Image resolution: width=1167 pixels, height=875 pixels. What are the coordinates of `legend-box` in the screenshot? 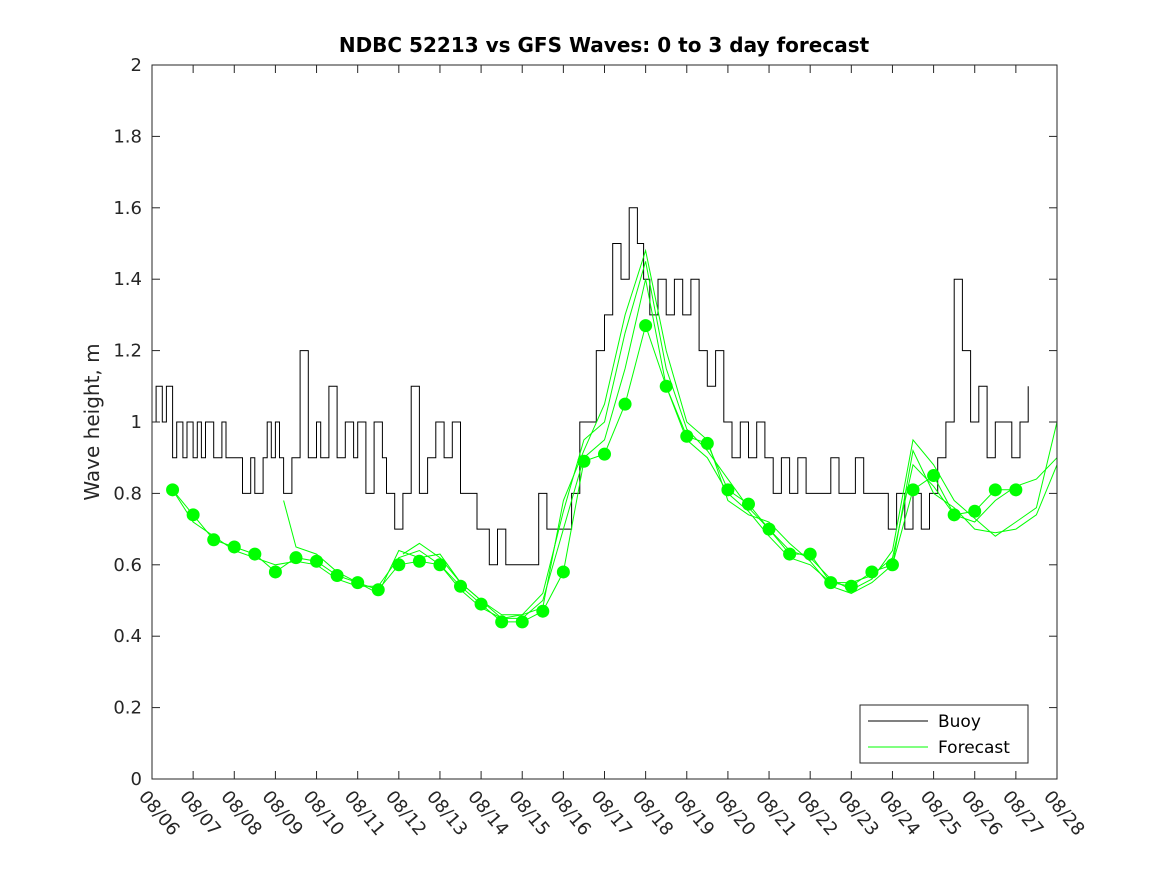 It's located at (944, 734).